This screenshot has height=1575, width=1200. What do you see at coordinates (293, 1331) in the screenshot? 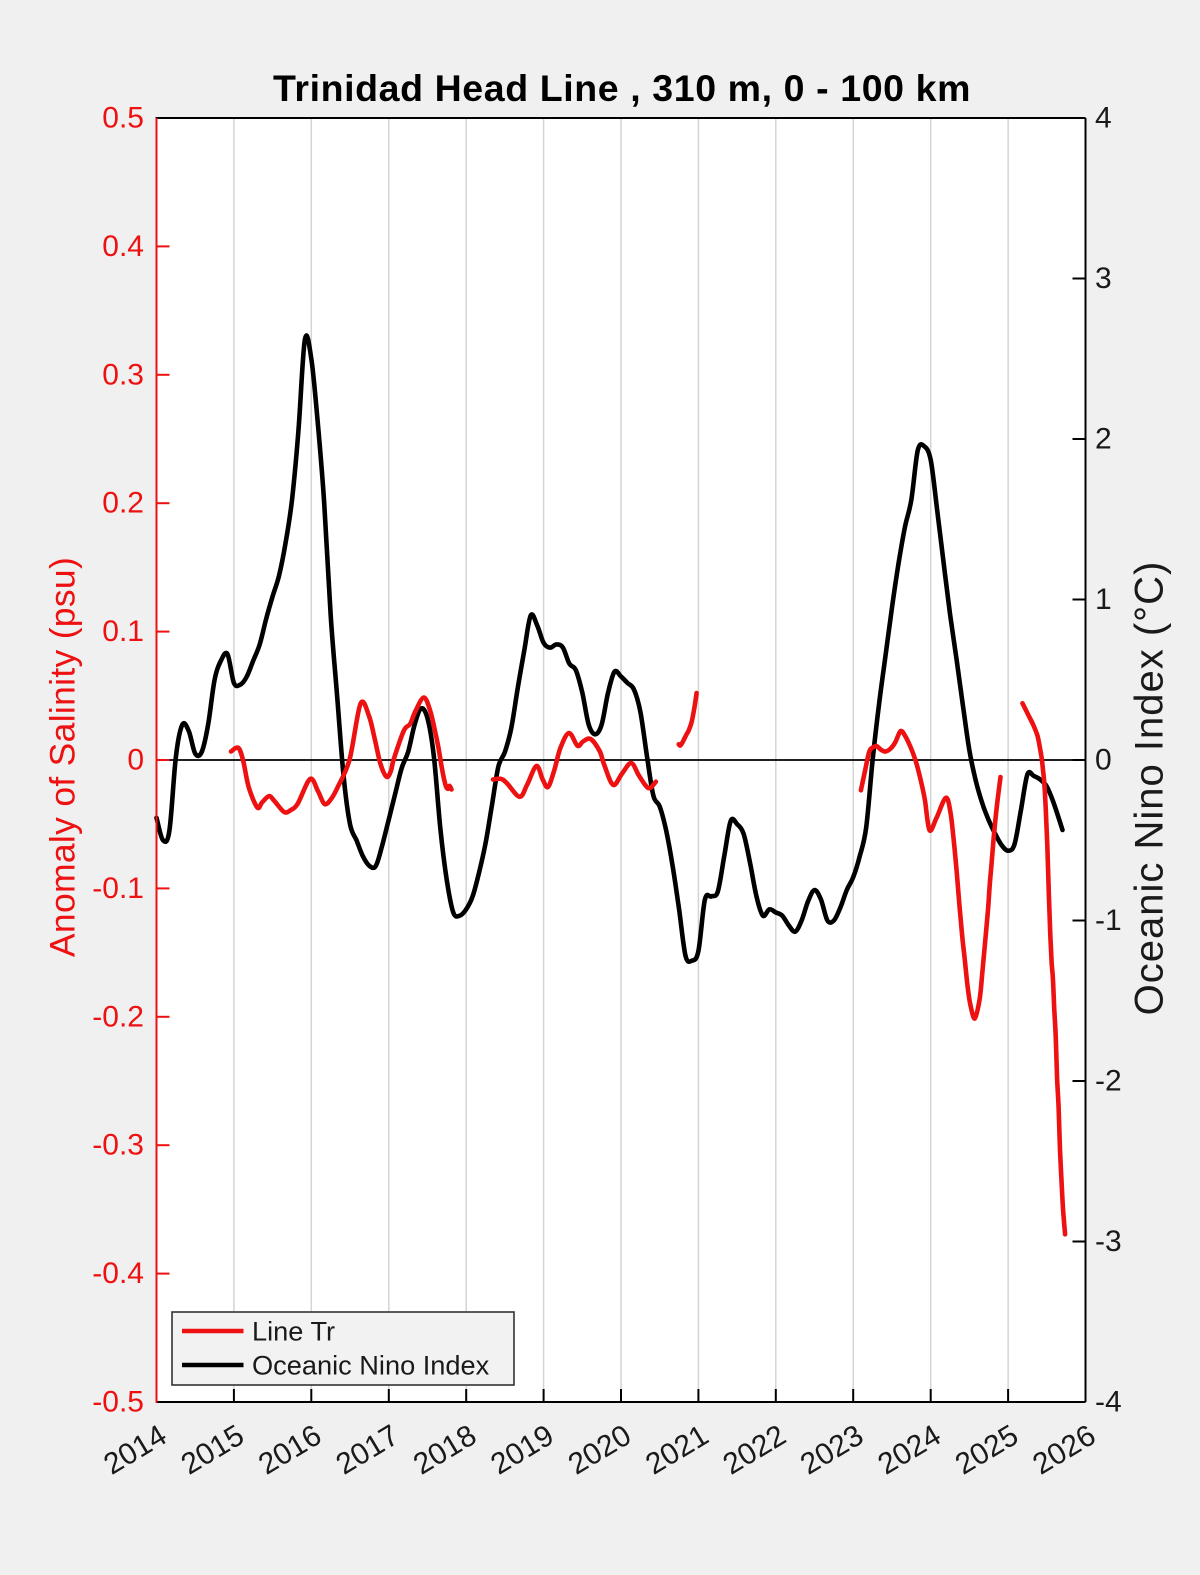
I see `svg-text: Line Tr` at bounding box center [293, 1331].